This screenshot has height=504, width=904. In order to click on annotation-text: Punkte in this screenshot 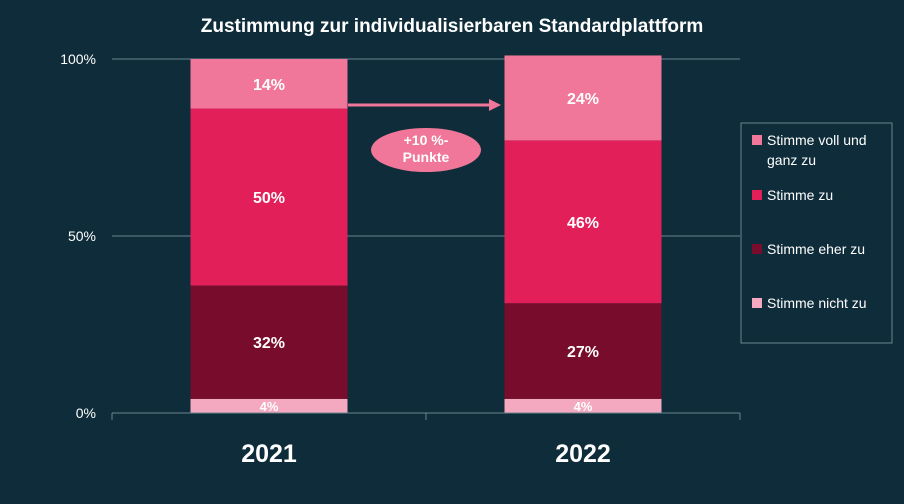, I will do `click(426, 157)`.